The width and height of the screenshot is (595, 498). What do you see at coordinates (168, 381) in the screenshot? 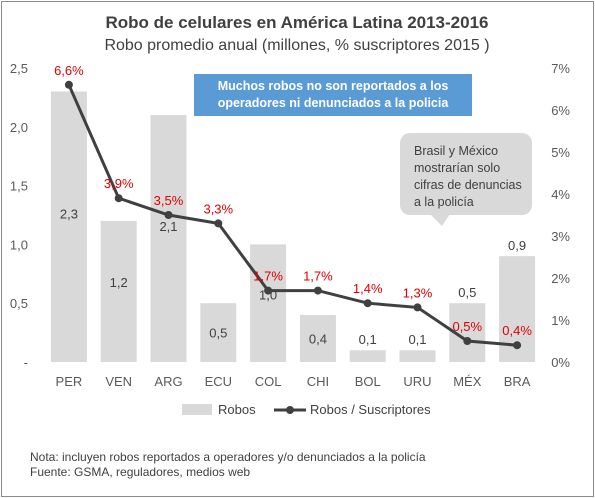
I see `x-tick-label: ARG` at bounding box center [168, 381].